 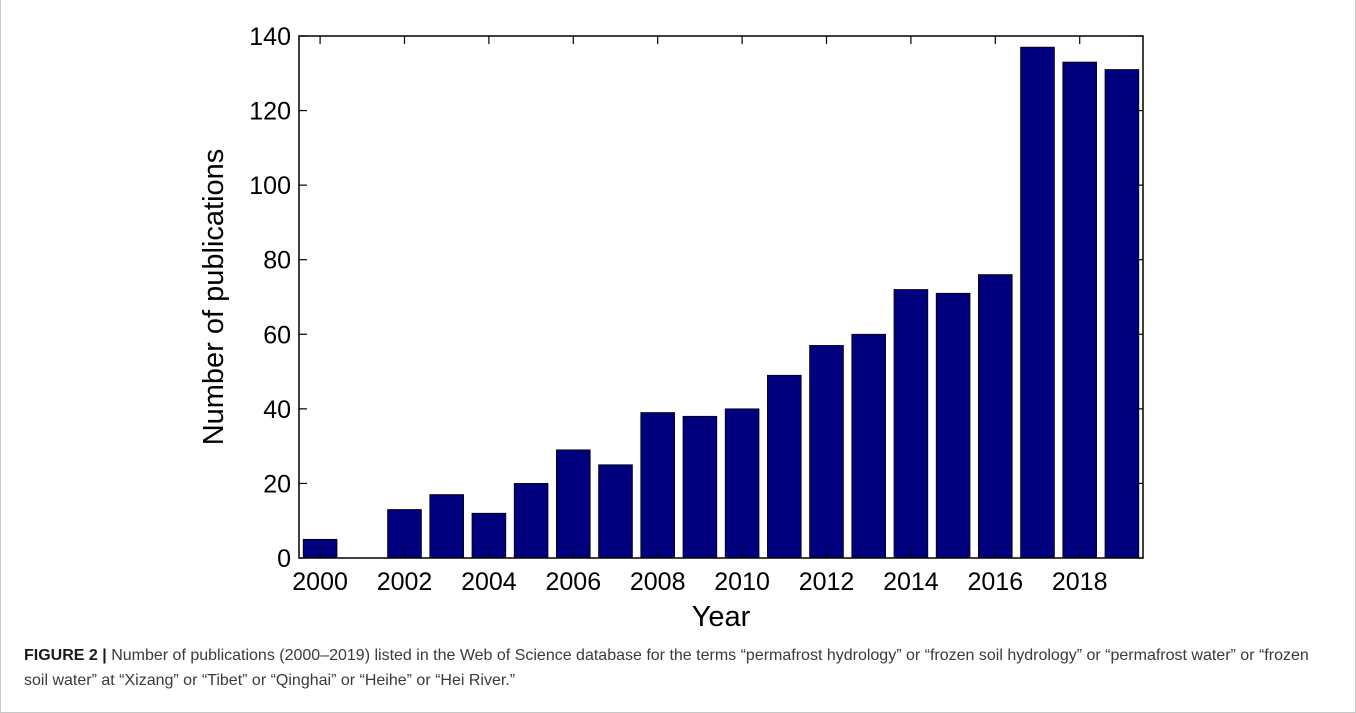 I want to click on bar-2011, so click(x=784, y=466).